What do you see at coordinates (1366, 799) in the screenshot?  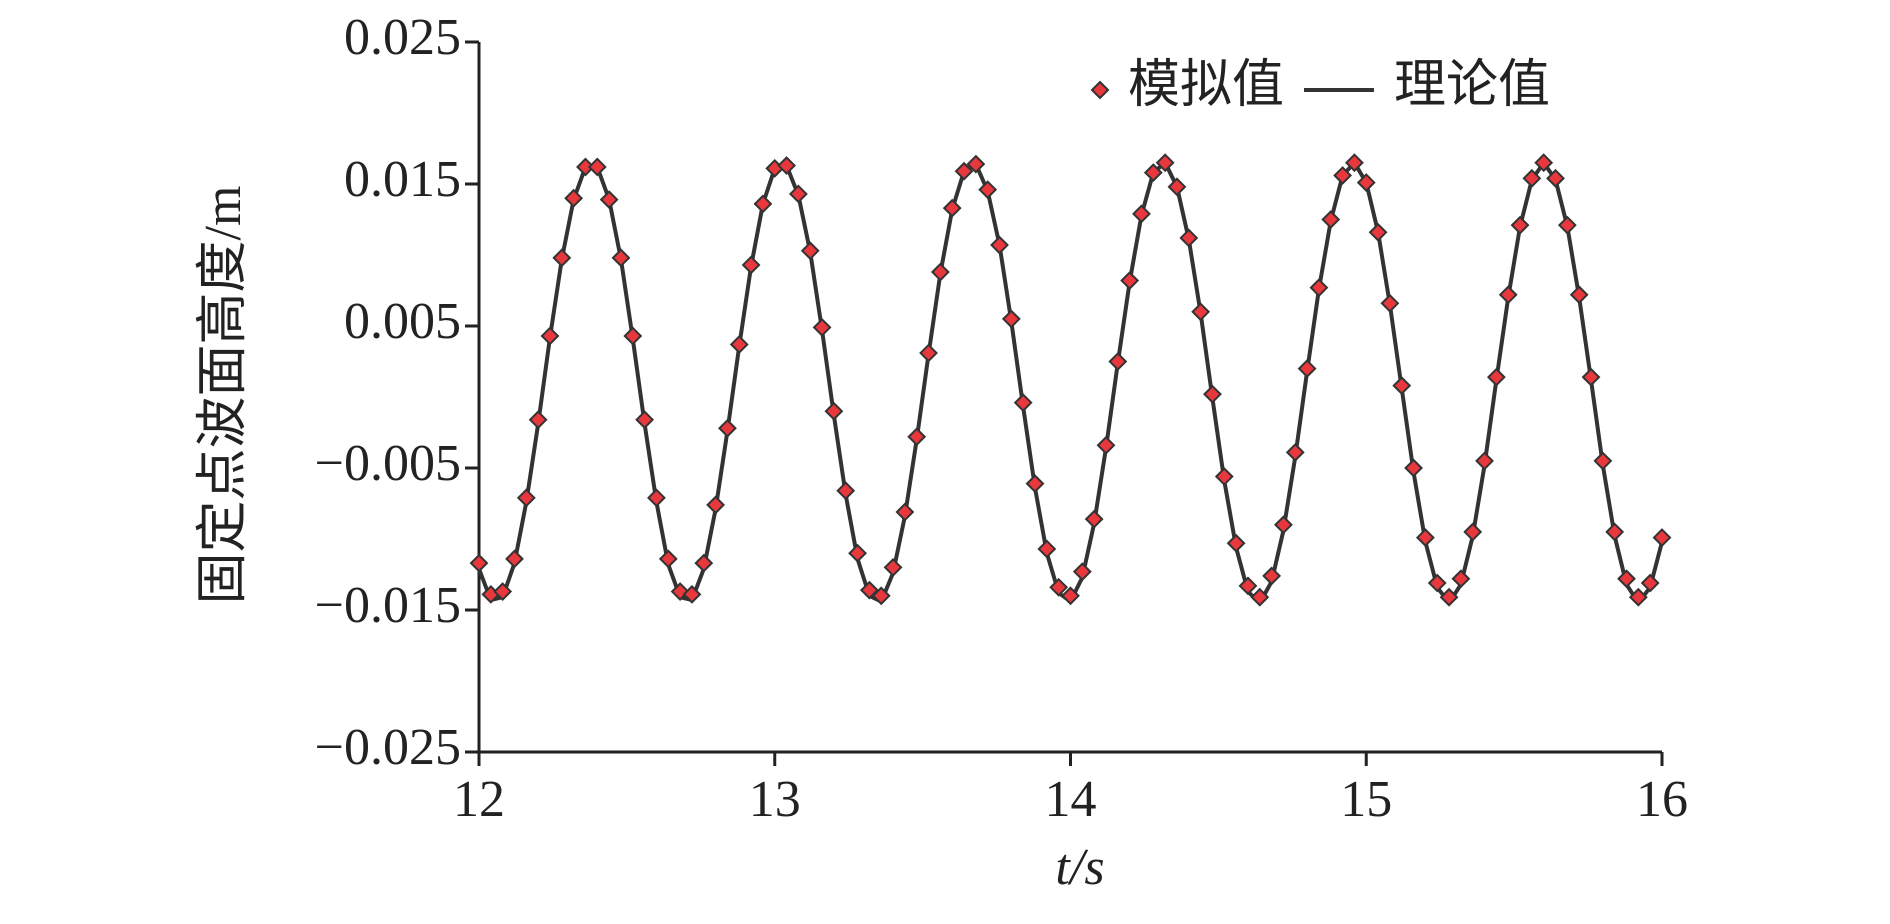 I see `x-tick-label: 15` at bounding box center [1366, 799].